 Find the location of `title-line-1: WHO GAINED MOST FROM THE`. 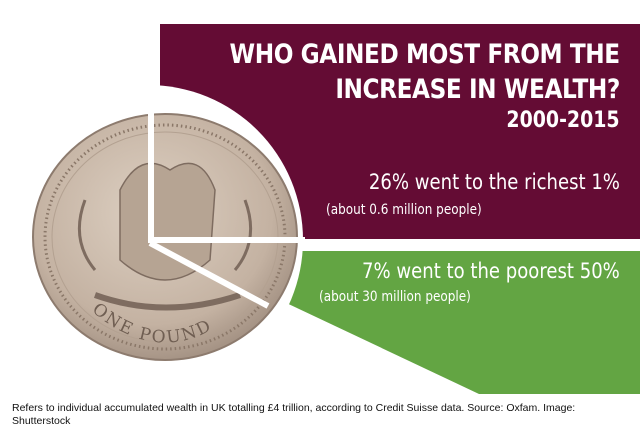

title-line-1: WHO GAINED MOST FROM THE is located at coordinates (425, 54).